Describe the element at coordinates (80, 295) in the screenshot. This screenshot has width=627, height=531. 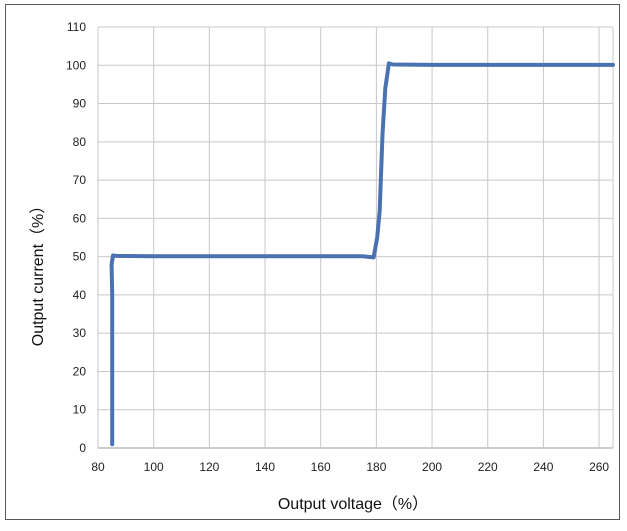
I see `y-tick-label: 40` at that location.